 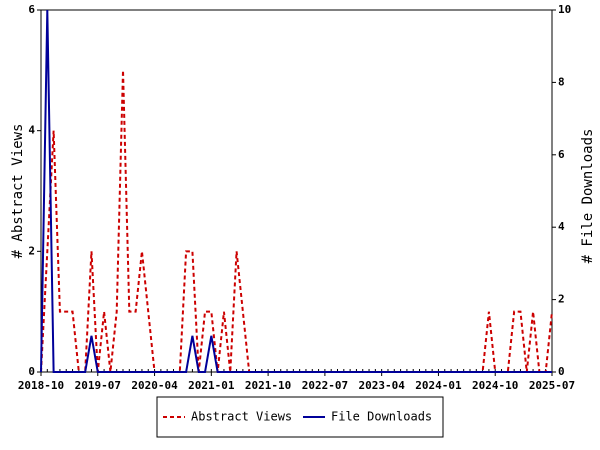 What do you see at coordinates (561, 299) in the screenshot?
I see `y2-tick-label: 2` at bounding box center [561, 299].